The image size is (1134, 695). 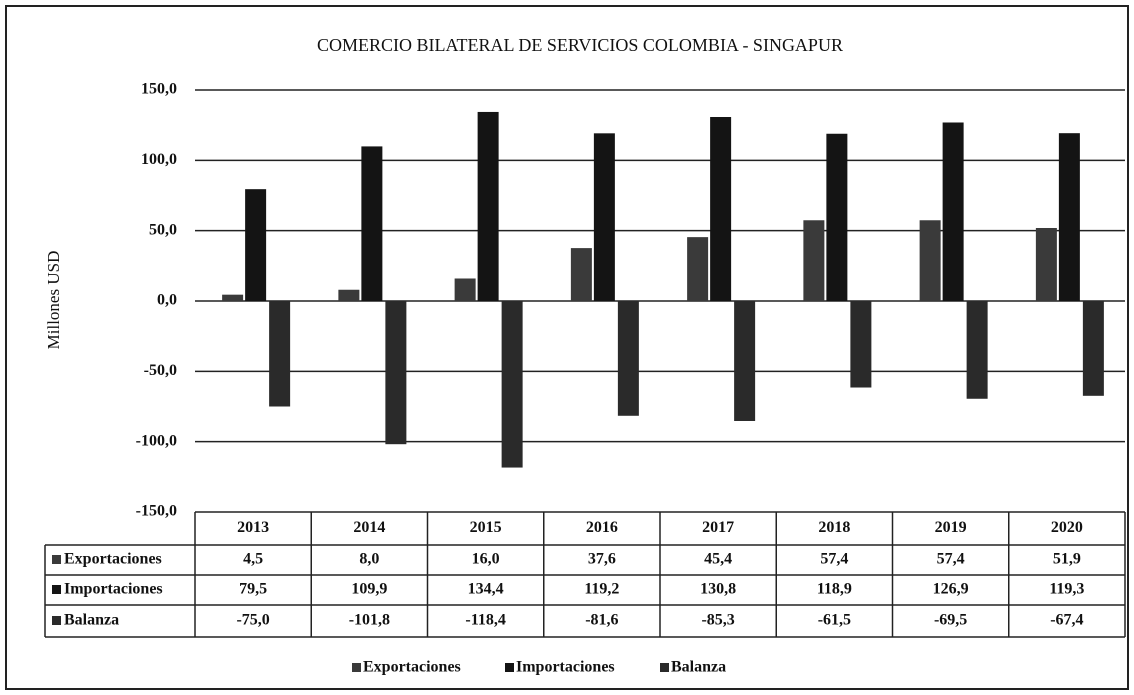 I want to click on table-row-label: Importaciones, so click(x=113, y=589).